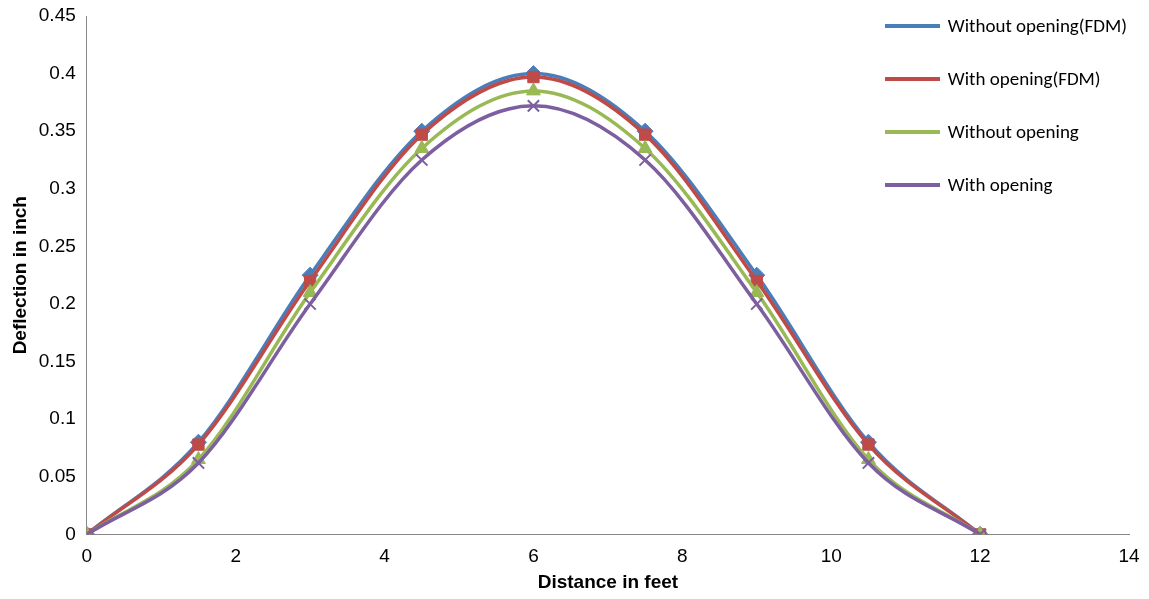 This screenshot has width=1149, height=599. What do you see at coordinates (533, 556) in the screenshot?
I see `x-tick-label: 6` at bounding box center [533, 556].